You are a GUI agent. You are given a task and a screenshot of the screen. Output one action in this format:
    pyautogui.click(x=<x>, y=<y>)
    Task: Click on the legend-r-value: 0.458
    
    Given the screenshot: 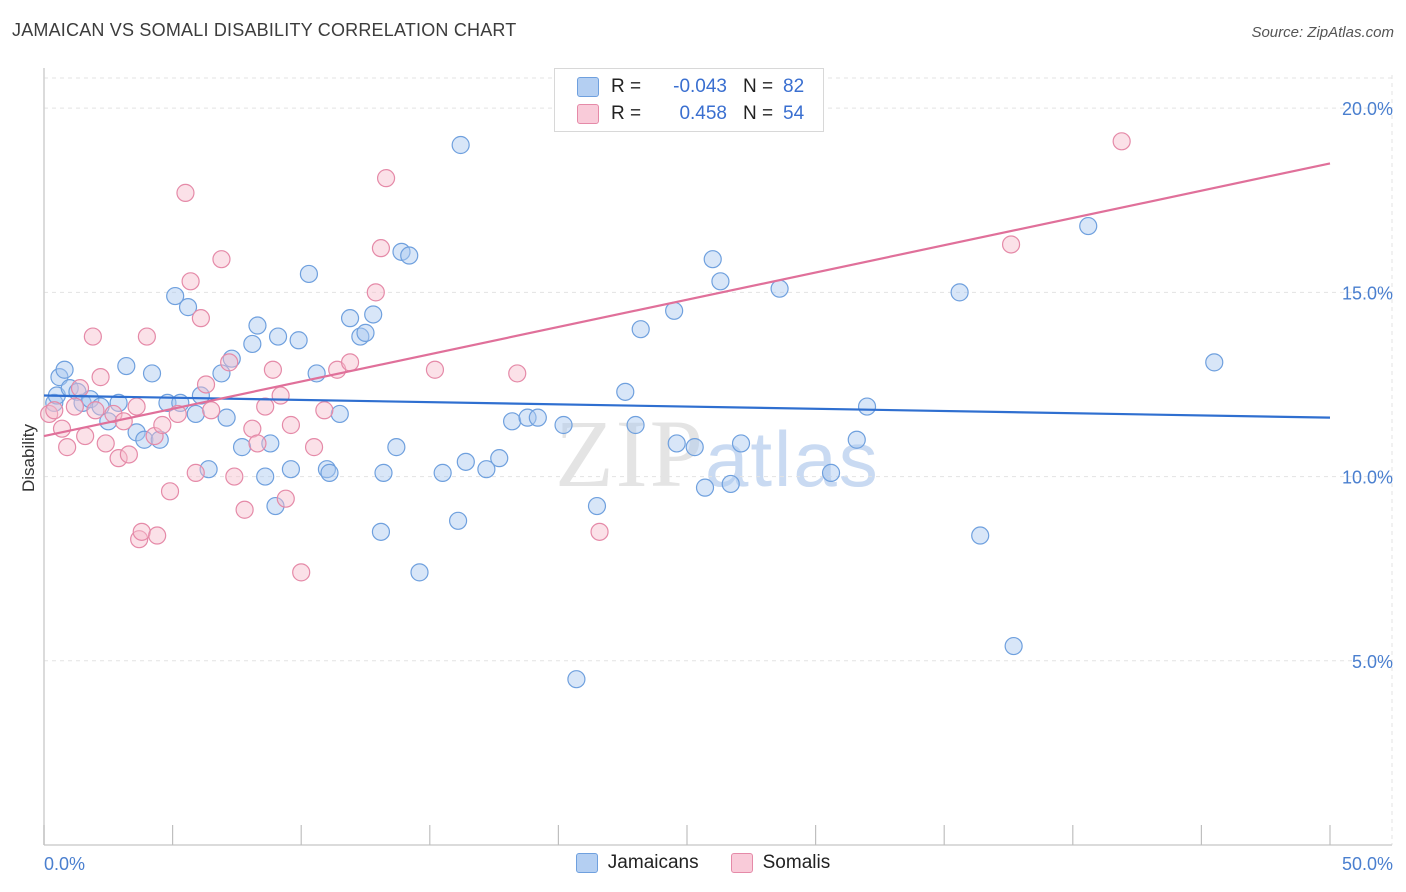 What is the action you would take?
    pyautogui.click(x=703, y=113)
    